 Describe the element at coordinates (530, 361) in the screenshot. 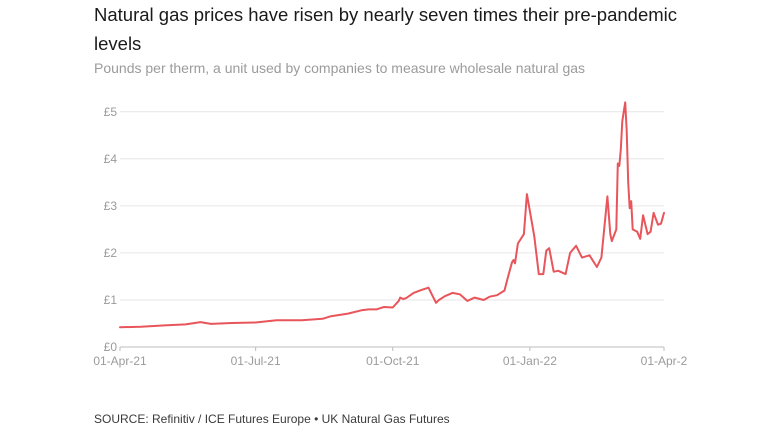

I see `x-tick-label: 01-Jan-22` at that location.